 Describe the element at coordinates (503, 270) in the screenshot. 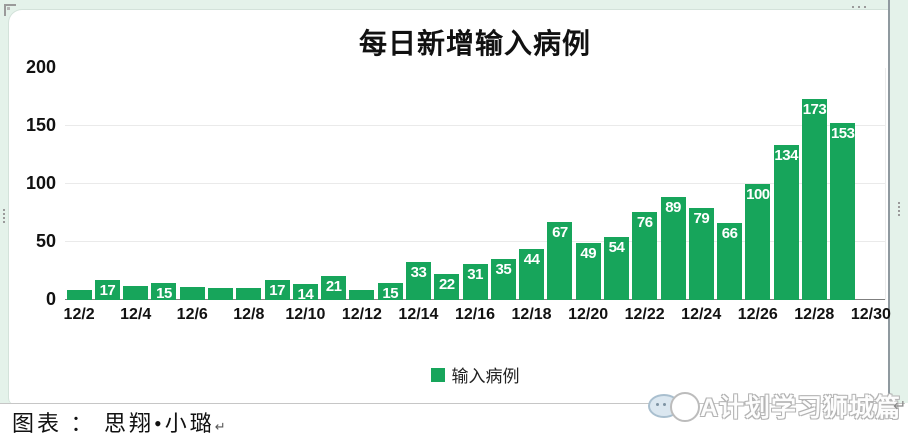

I see `bar-value-label: 35` at that location.